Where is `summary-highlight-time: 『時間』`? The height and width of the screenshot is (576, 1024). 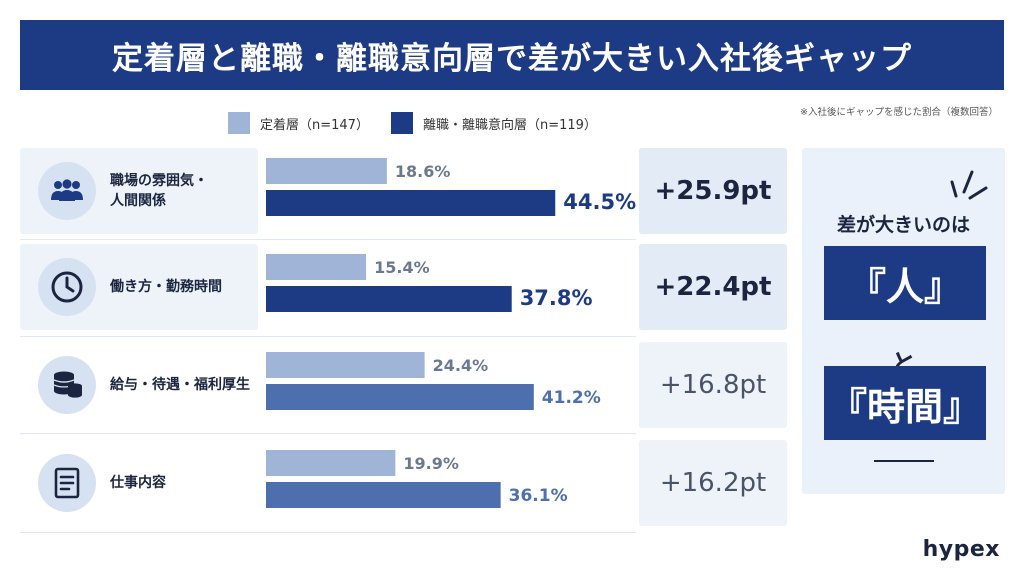 summary-highlight-time: 『時間』 is located at coordinates (905, 403).